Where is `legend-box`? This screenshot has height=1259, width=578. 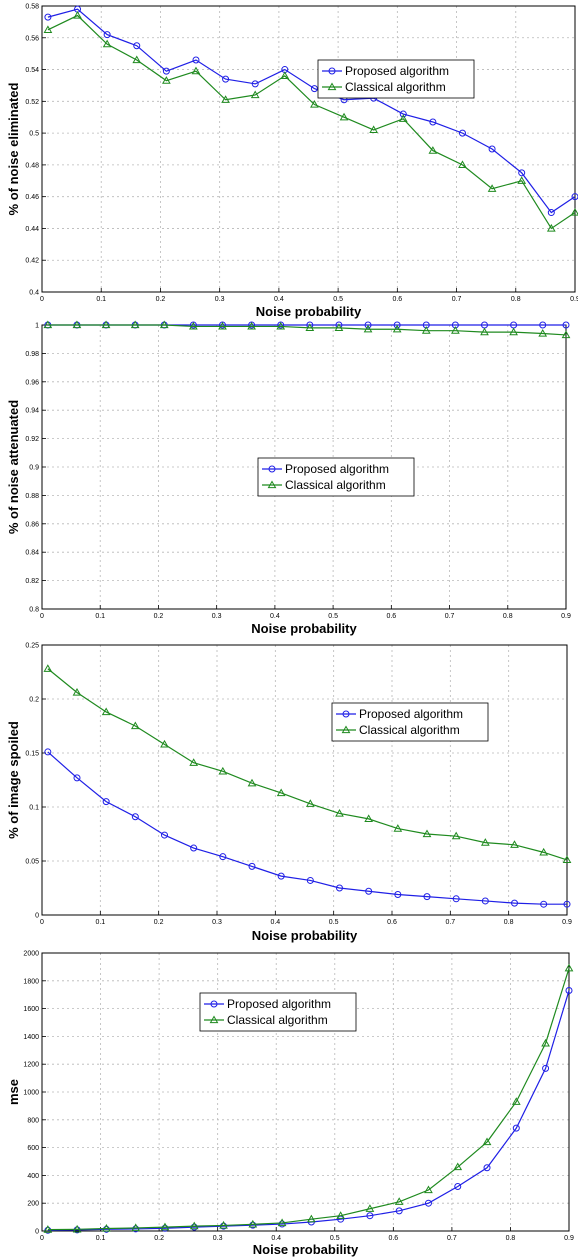 legend-box is located at coordinates (410, 722).